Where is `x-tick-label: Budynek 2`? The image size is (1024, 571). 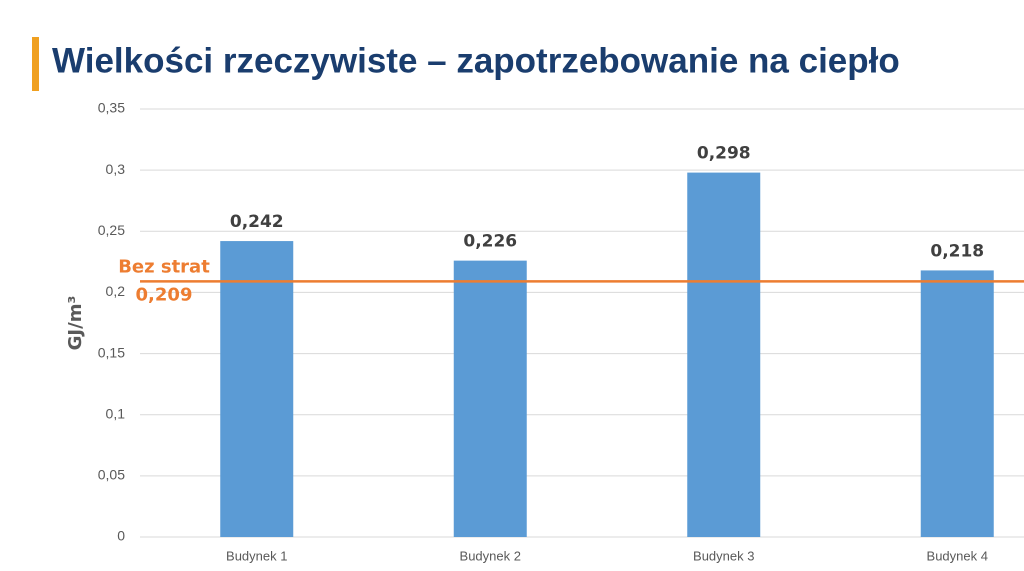
x-tick-label: Budynek 2 is located at coordinates (490, 555).